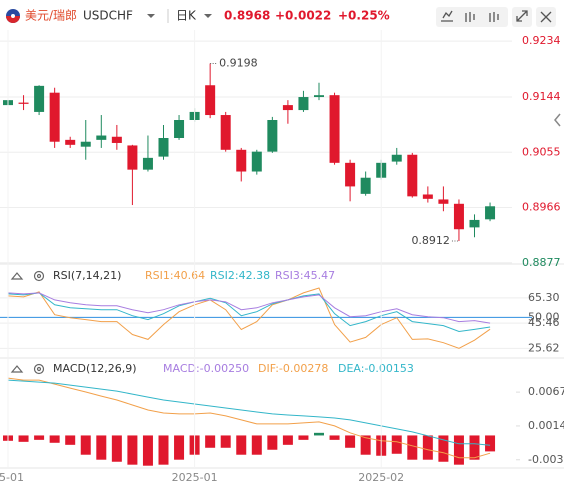 The width and height of the screenshot is (564, 492). I want to click on y-tick-label: 0.9055, so click(541, 151).